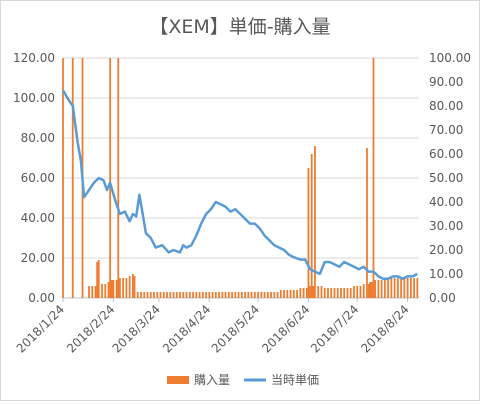 The image size is (480, 404). What do you see at coordinates (295, 380) in the screenshot?
I see `legend-label-line: 当時単価` at bounding box center [295, 380].